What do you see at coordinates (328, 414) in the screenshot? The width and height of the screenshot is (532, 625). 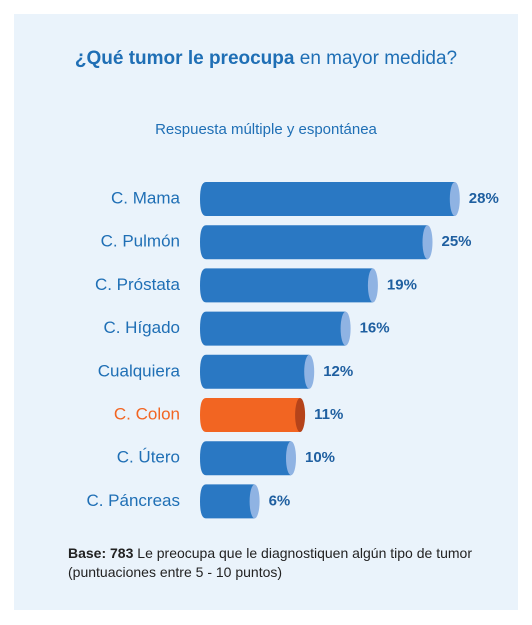 I see `value-label: 11%` at bounding box center [328, 414].